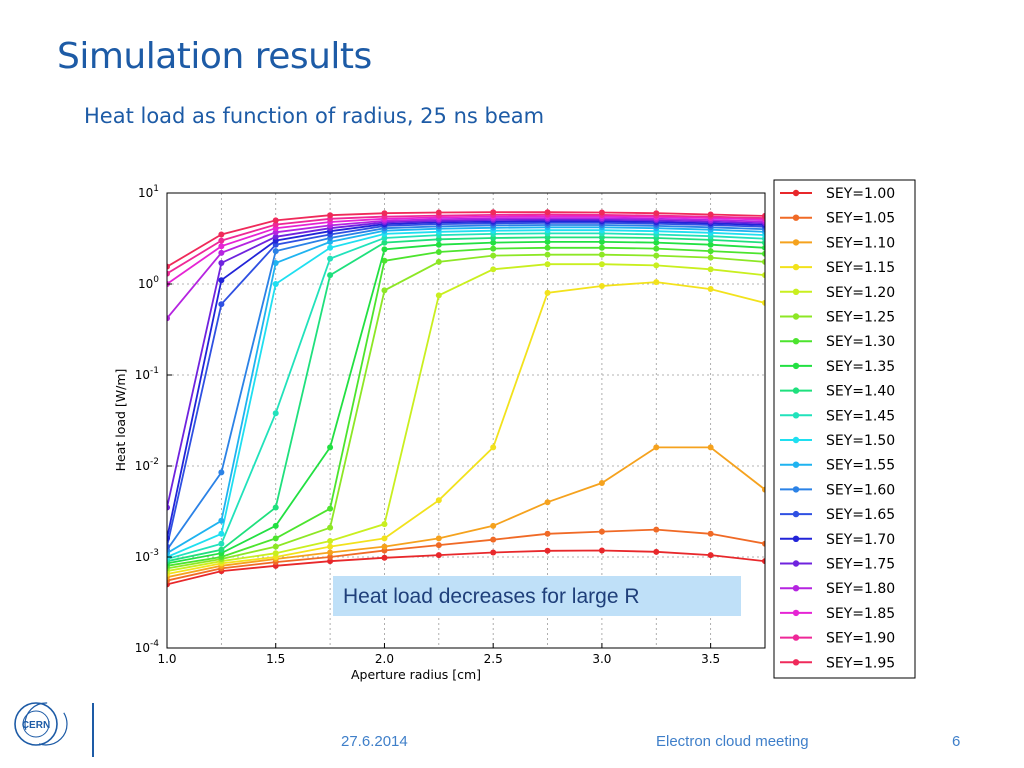 This screenshot has height=768, width=1024. What do you see at coordinates (860, 293) in the screenshot?
I see `legend-label: SEY=1.20` at bounding box center [860, 293].